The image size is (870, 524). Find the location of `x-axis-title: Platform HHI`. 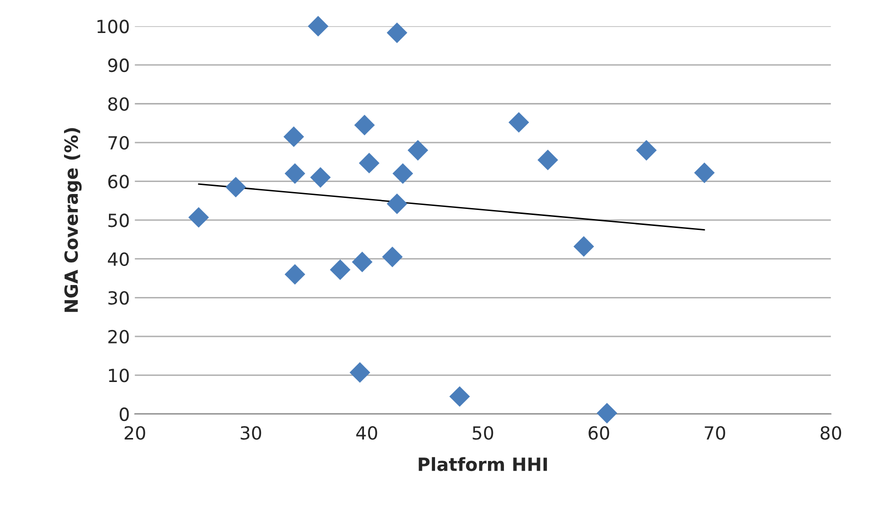

x-axis-title: Platform HHI is located at coordinates (482, 464).